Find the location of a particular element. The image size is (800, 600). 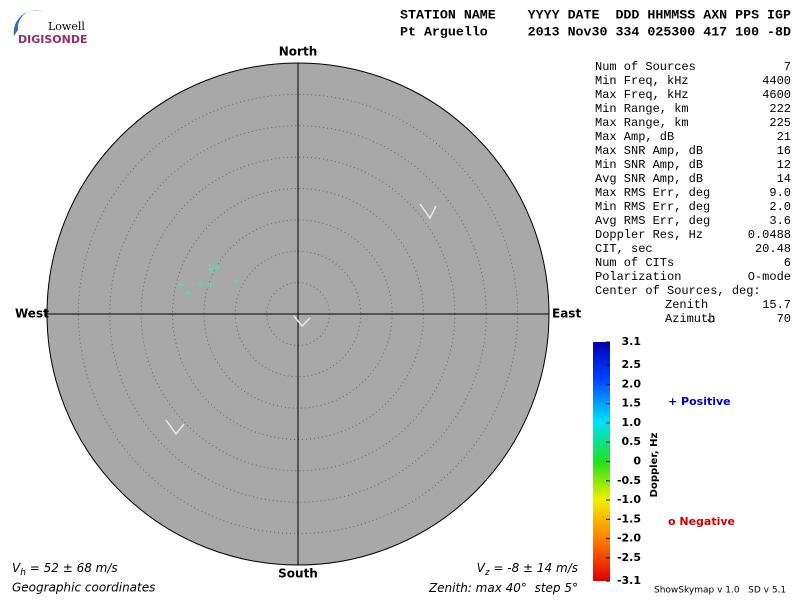

stat-label: Polarization is located at coordinates (638, 277).